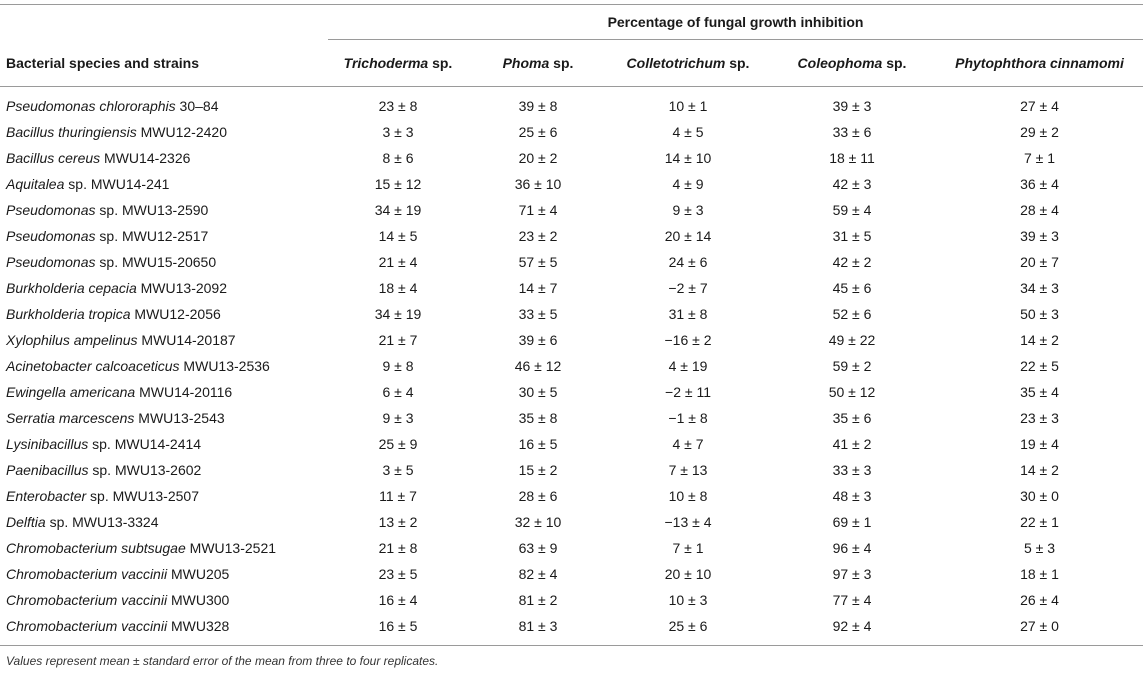  Describe the element at coordinates (398, 418) in the screenshot. I see `value-cell: 9 ± 3` at that location.